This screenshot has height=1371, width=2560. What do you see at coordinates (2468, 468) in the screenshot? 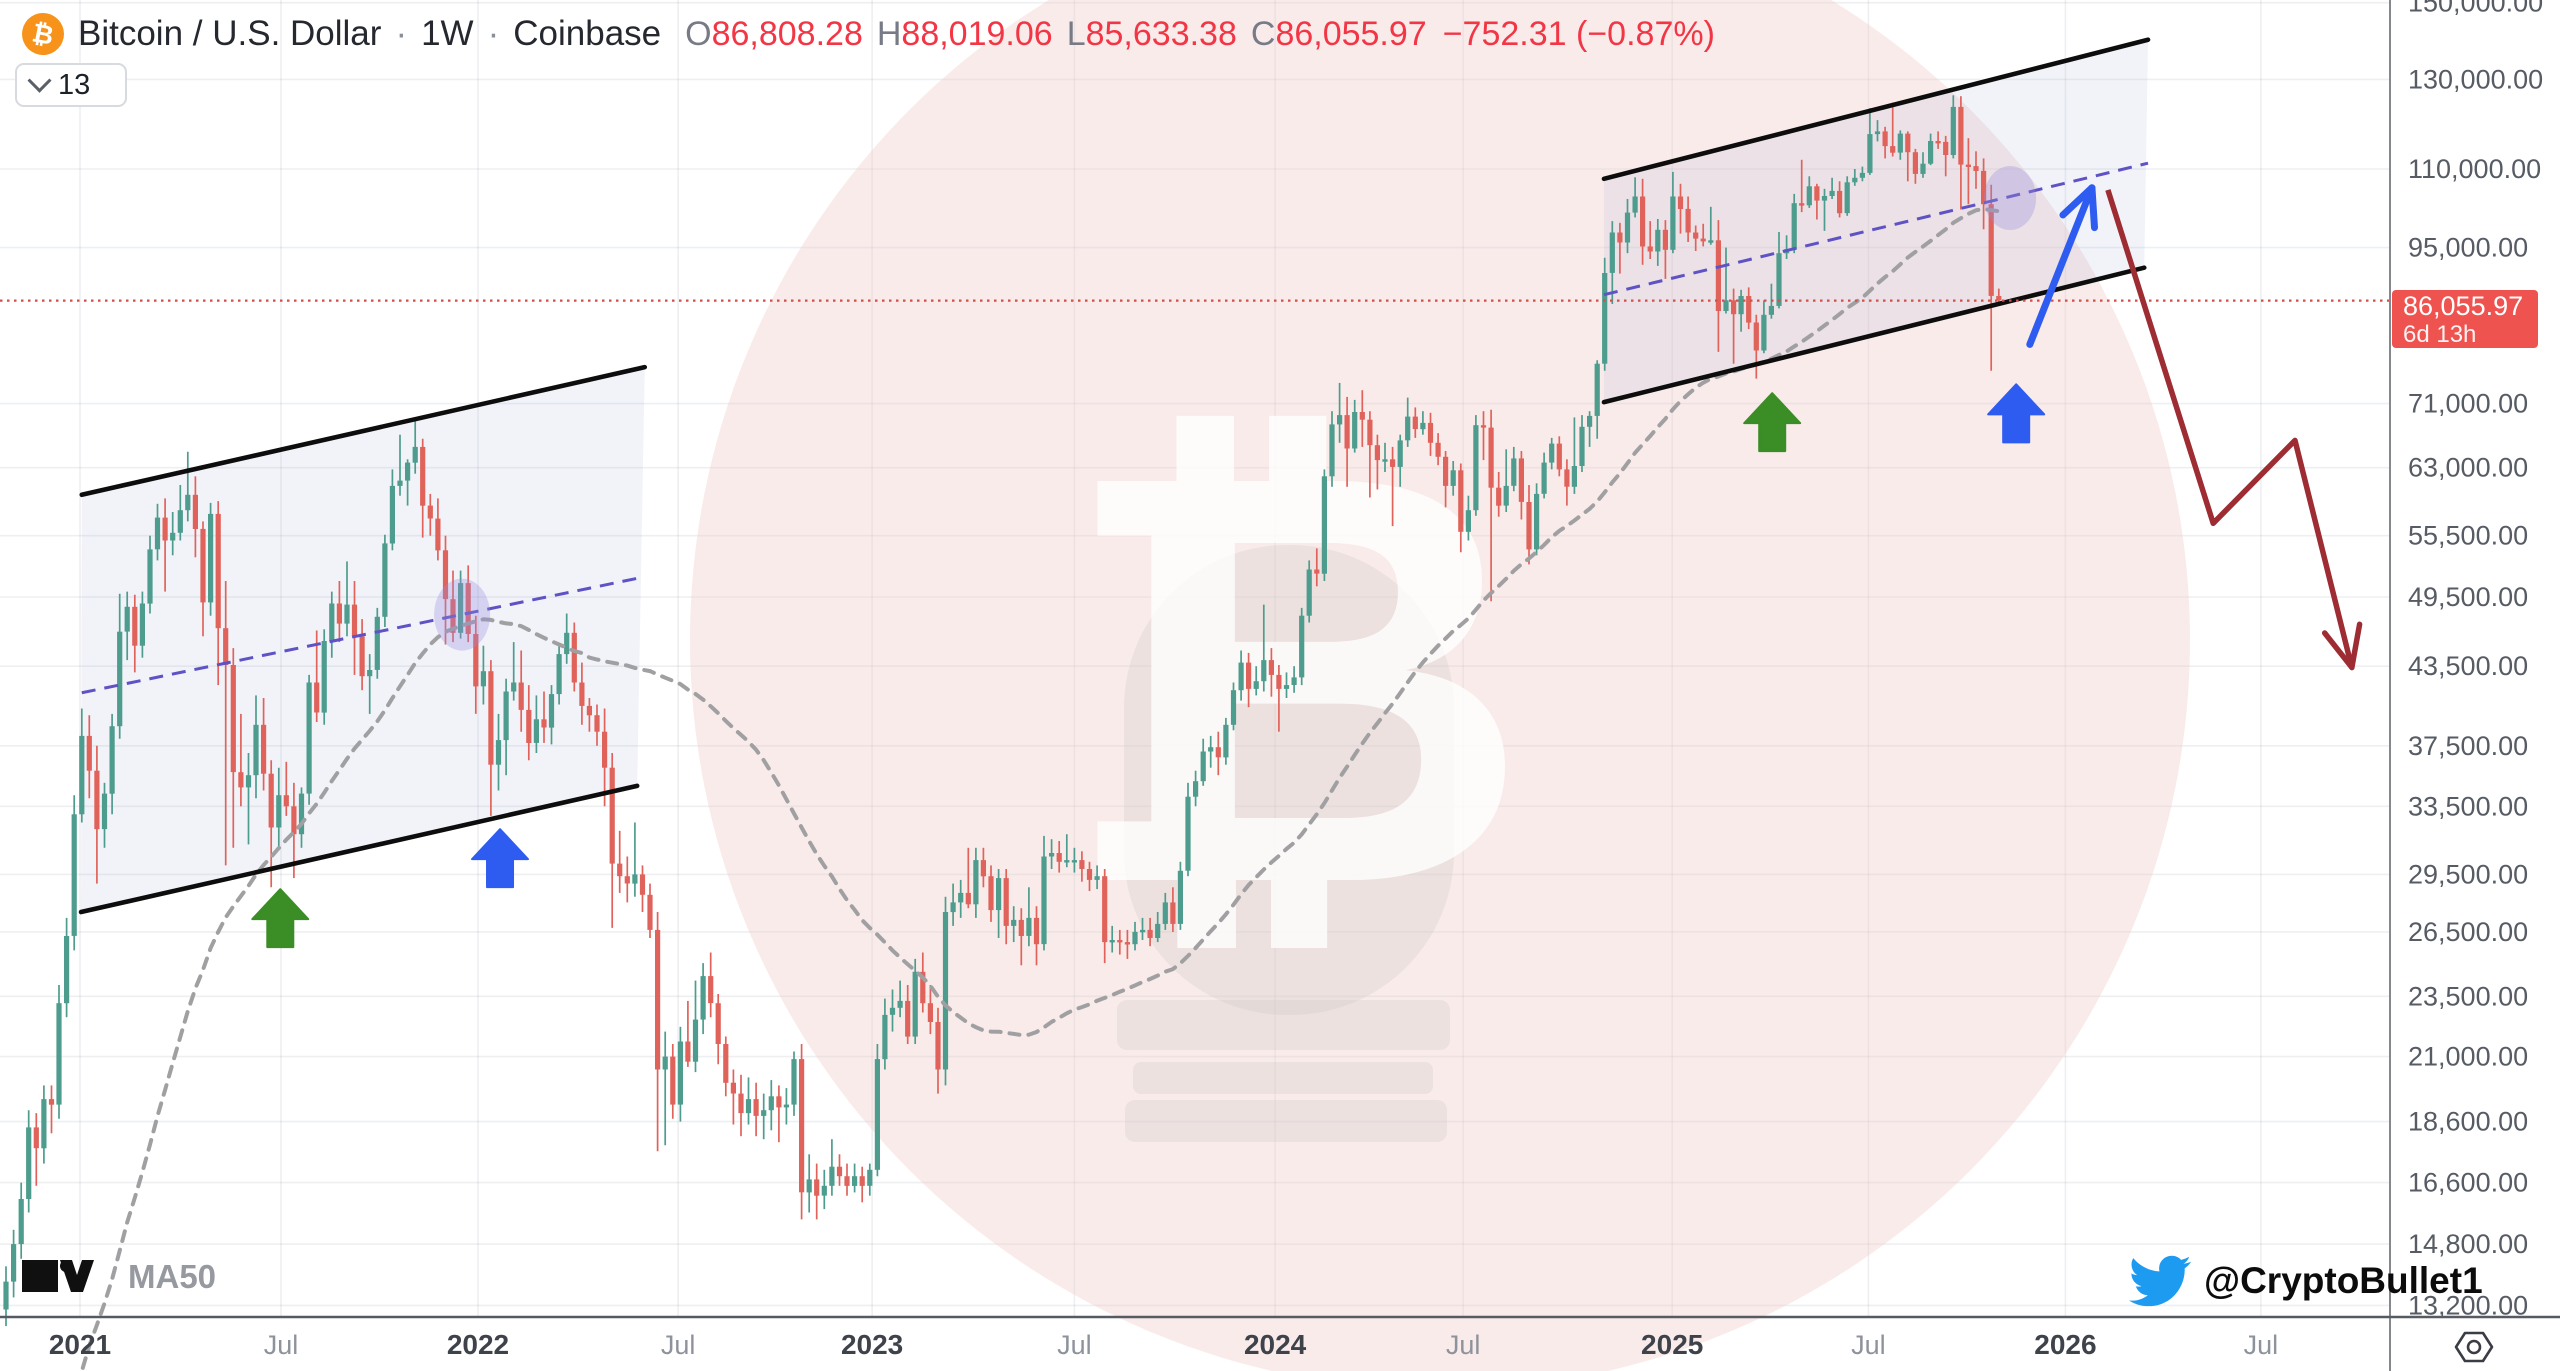
I see `svg-text: 63,000.00` at bounding box center [2468, 468].